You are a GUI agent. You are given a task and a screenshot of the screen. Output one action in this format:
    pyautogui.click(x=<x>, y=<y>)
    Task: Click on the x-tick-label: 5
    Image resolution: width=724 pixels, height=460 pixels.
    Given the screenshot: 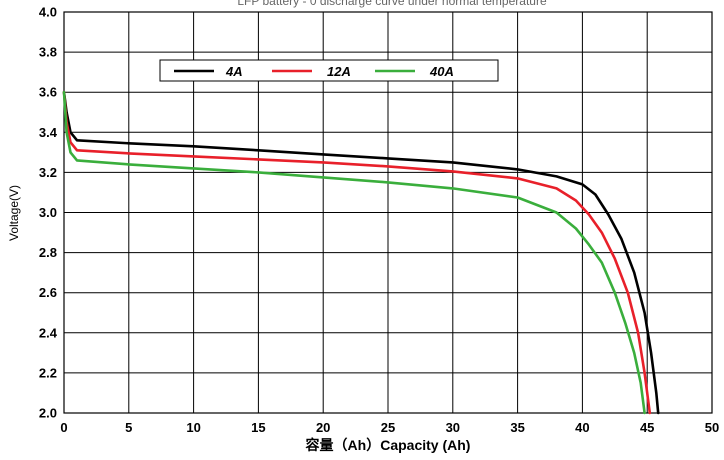 What is the action you would take?
    pyautogui.click(x=128, y=427)
    